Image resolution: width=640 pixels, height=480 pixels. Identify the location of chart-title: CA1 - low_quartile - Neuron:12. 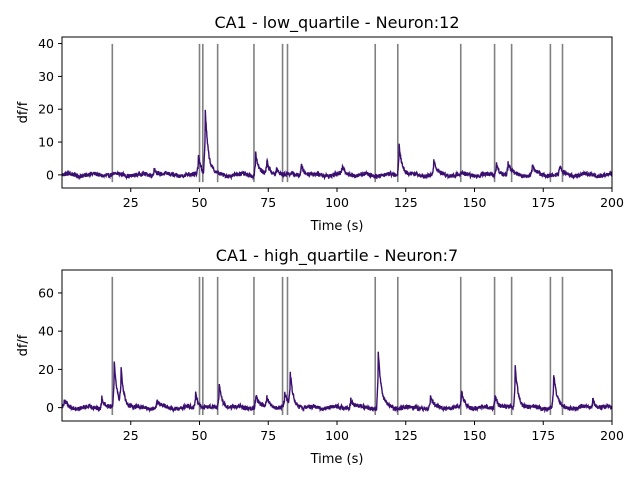
(336, 23).